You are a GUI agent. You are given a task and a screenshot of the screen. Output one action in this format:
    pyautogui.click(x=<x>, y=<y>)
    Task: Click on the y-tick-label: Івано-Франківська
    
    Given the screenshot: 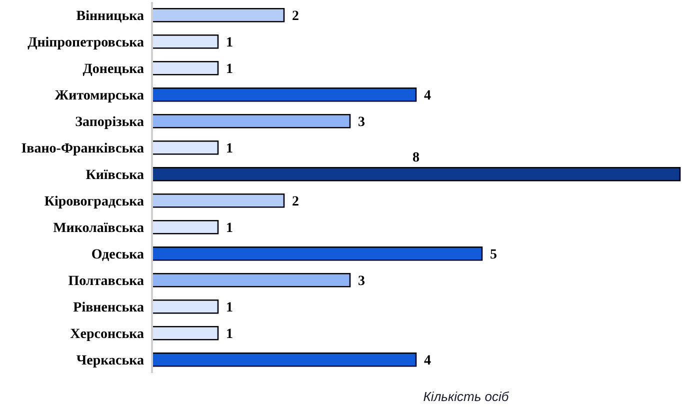 What is the action you would take?
    pyautogui.click(x=82, y=149)
    